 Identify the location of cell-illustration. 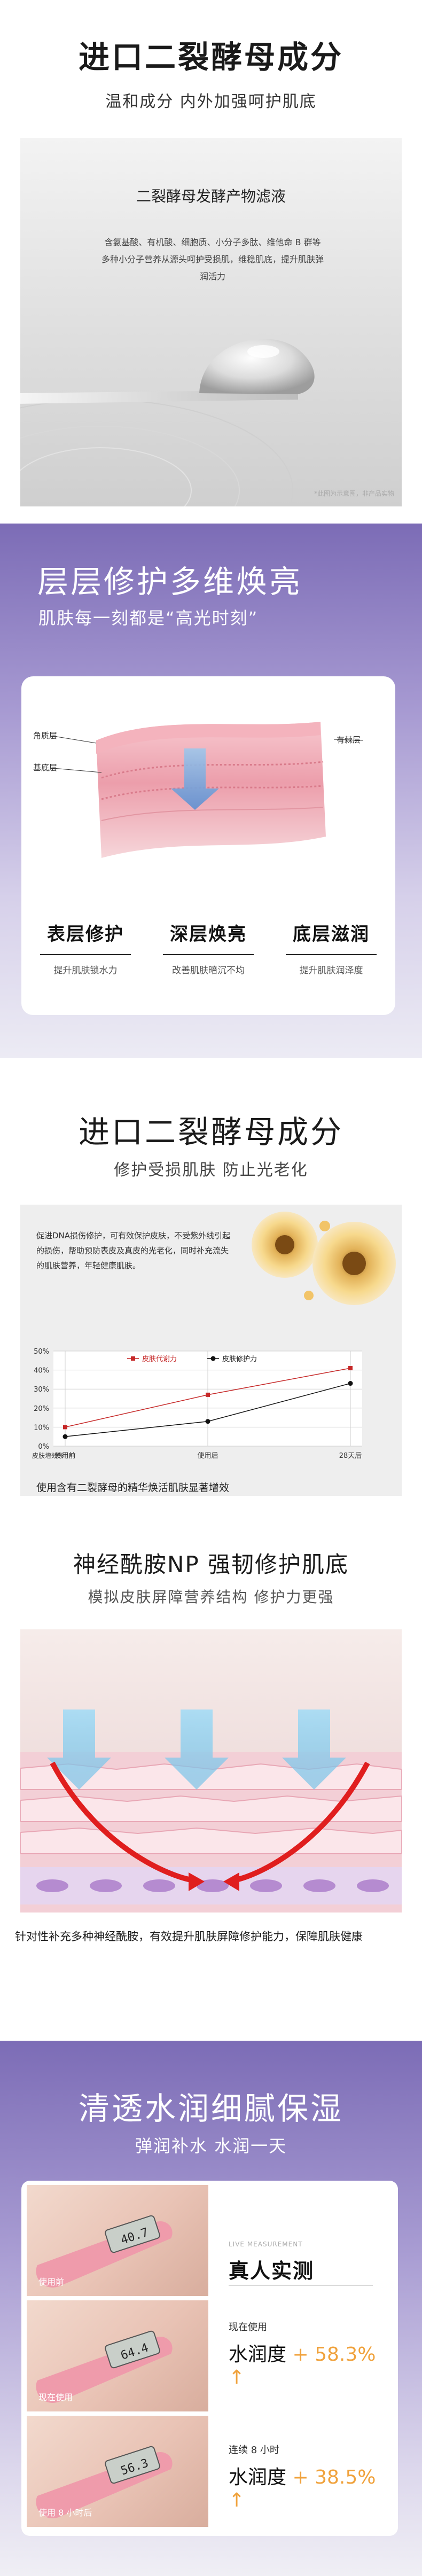
(324, 1258).